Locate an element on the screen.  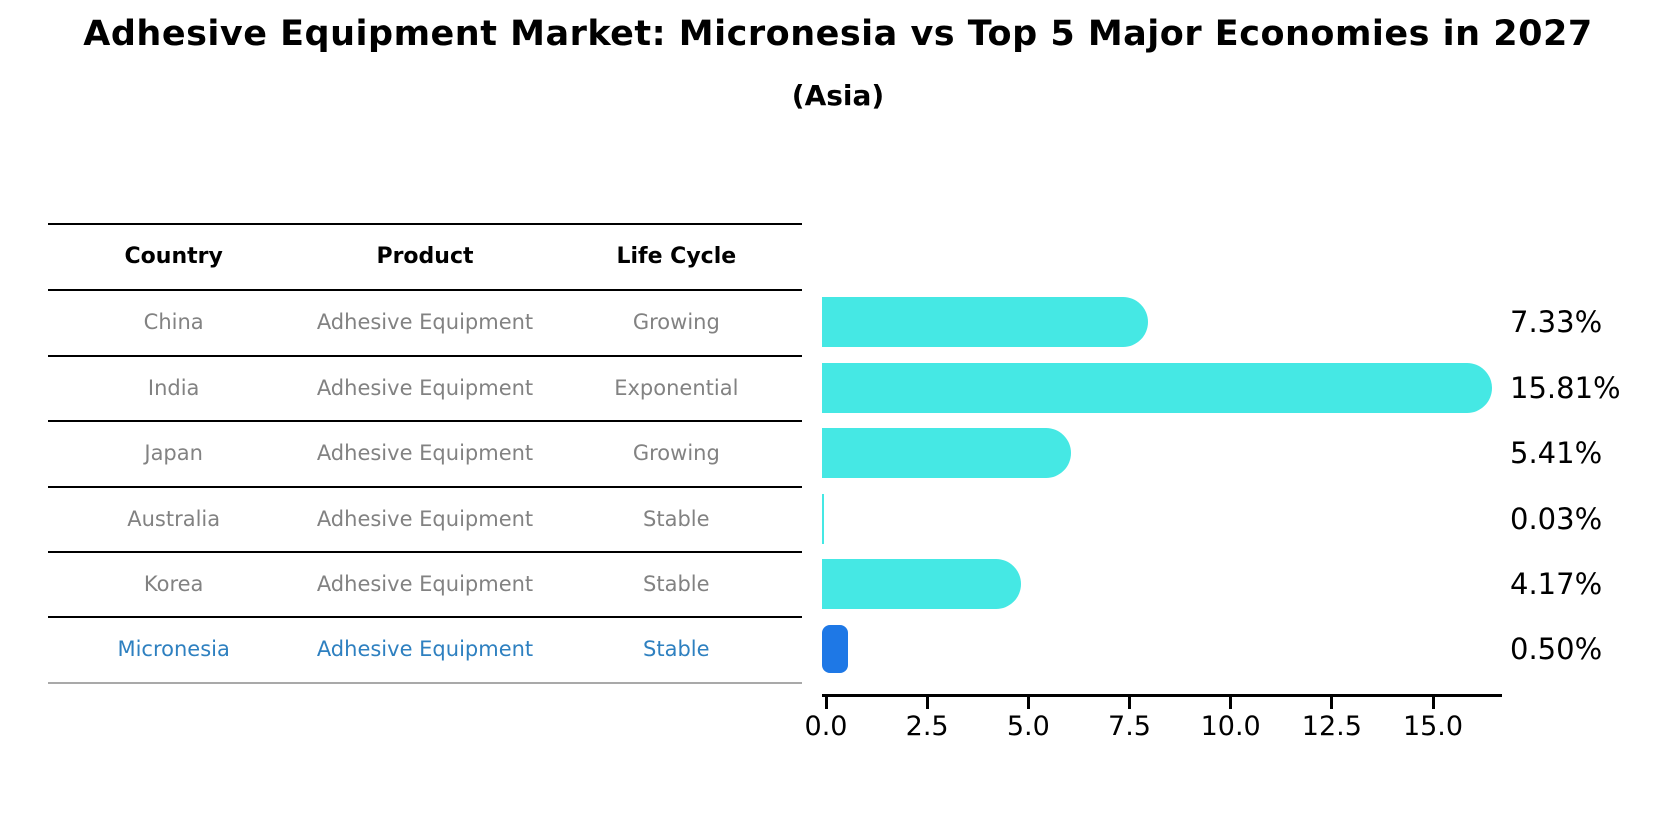
table-row: Micronesia Adhesive Equipment Stable is located at coordinates (425, 649).